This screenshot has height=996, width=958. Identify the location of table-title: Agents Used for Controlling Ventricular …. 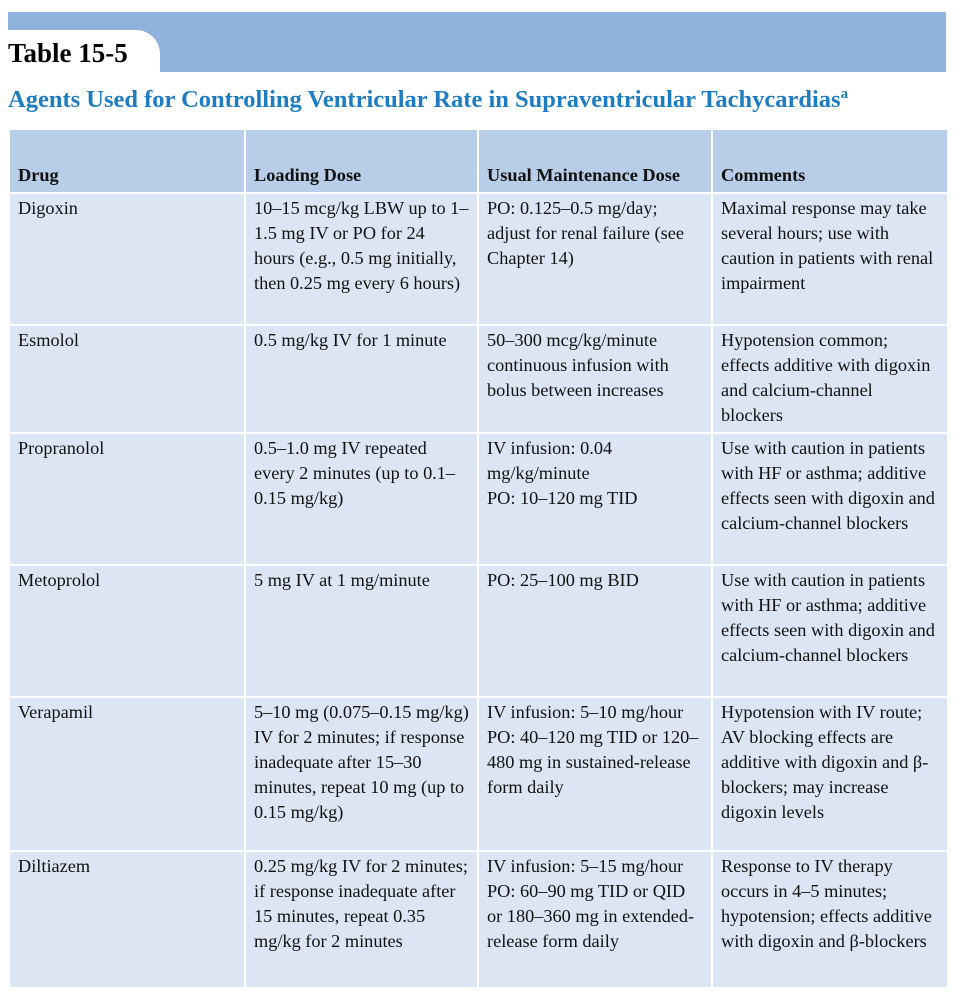
(428, 100).